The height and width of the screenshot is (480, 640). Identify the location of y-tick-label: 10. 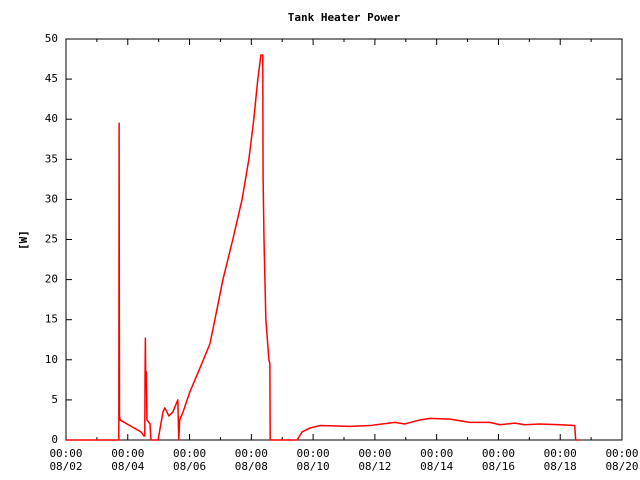
(51, 359).